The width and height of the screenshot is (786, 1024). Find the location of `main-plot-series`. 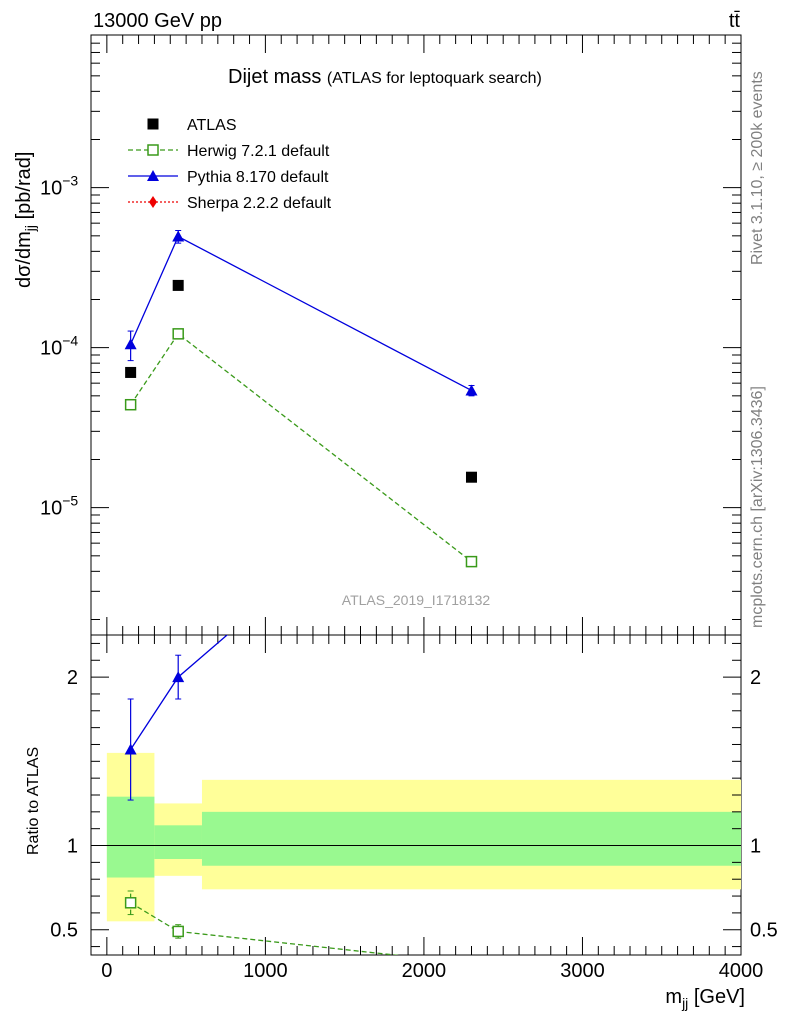

main-plot-series is located at coordinates (301, 398).